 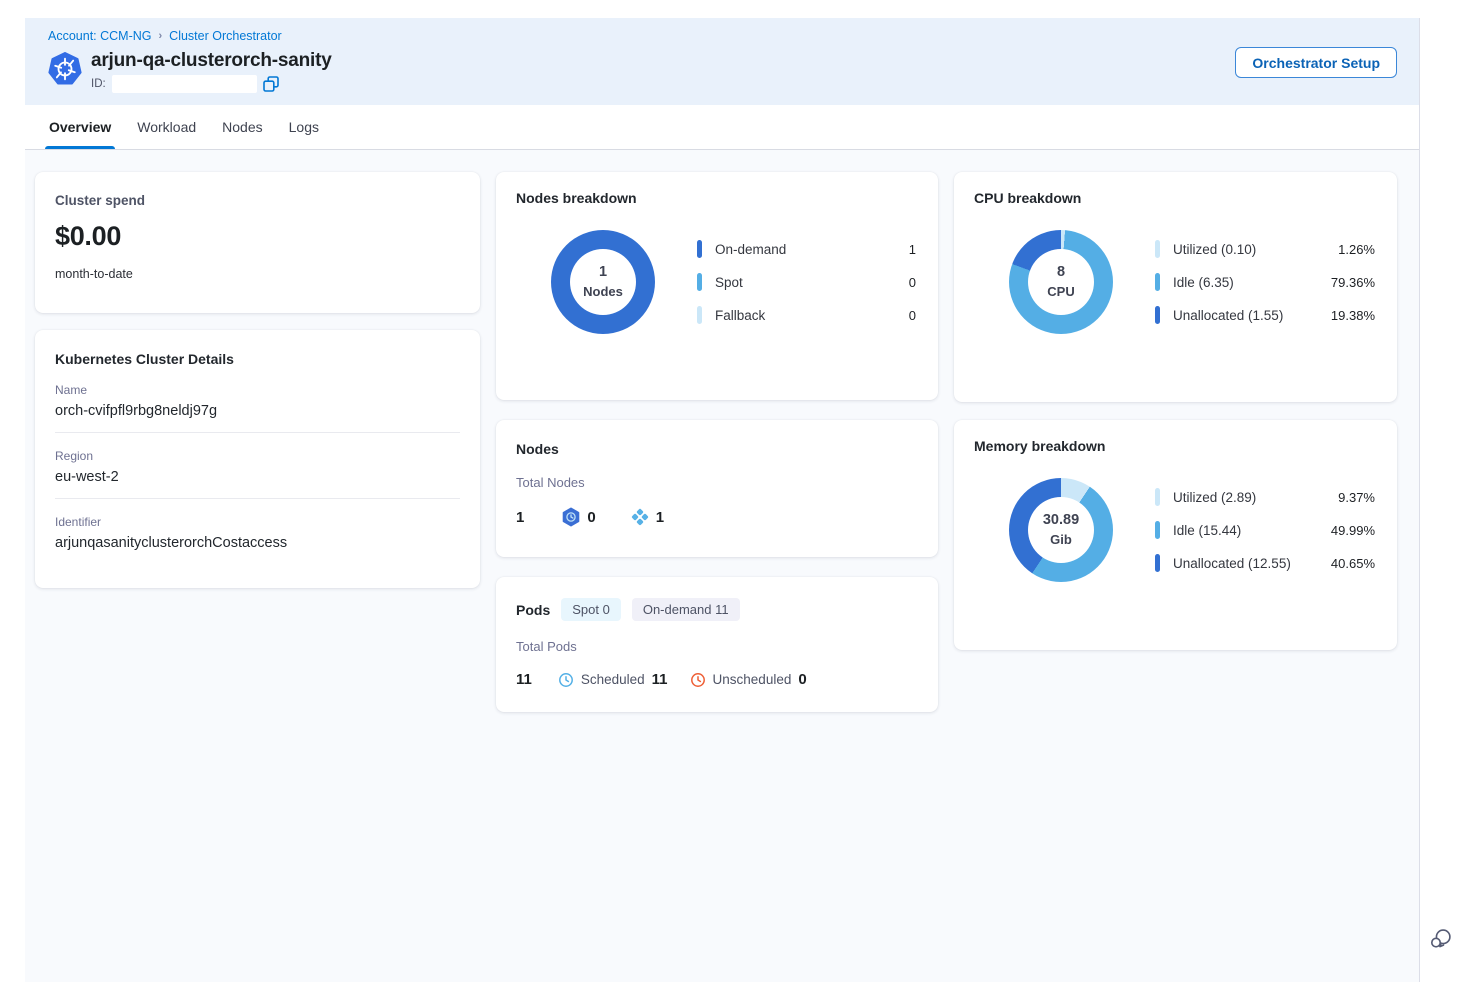 I want to click on donut-center: 30.89 Gib, so click(x=1061, y=530).